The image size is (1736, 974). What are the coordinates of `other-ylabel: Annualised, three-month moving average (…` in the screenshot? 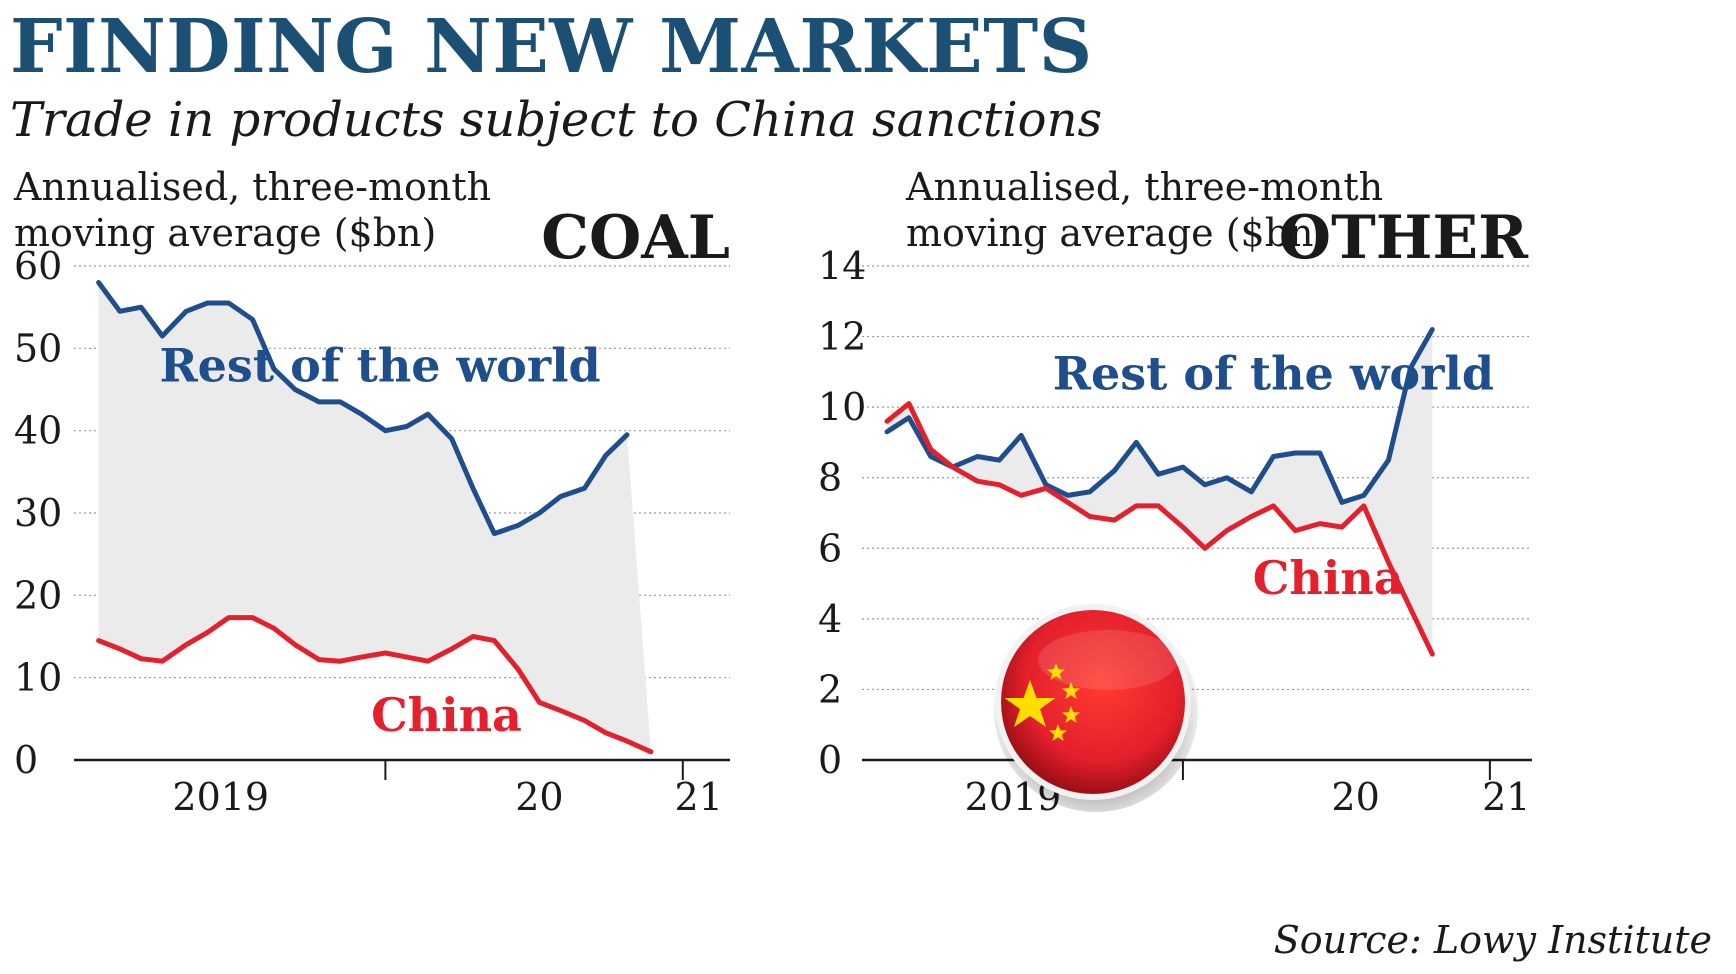 It's located at (1166, 210).